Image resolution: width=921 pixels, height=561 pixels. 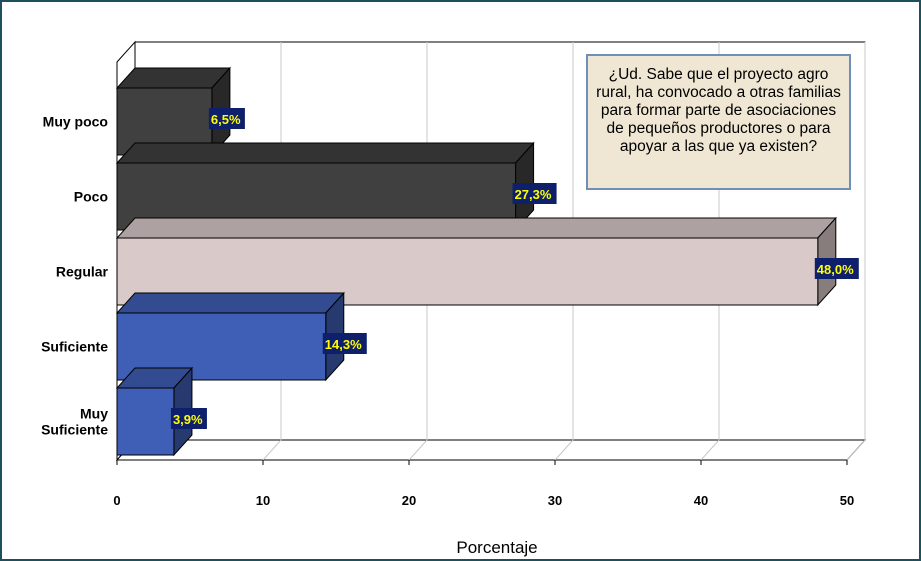 I want to click on bar-5: 3,9%, so click(x=161, y=411).